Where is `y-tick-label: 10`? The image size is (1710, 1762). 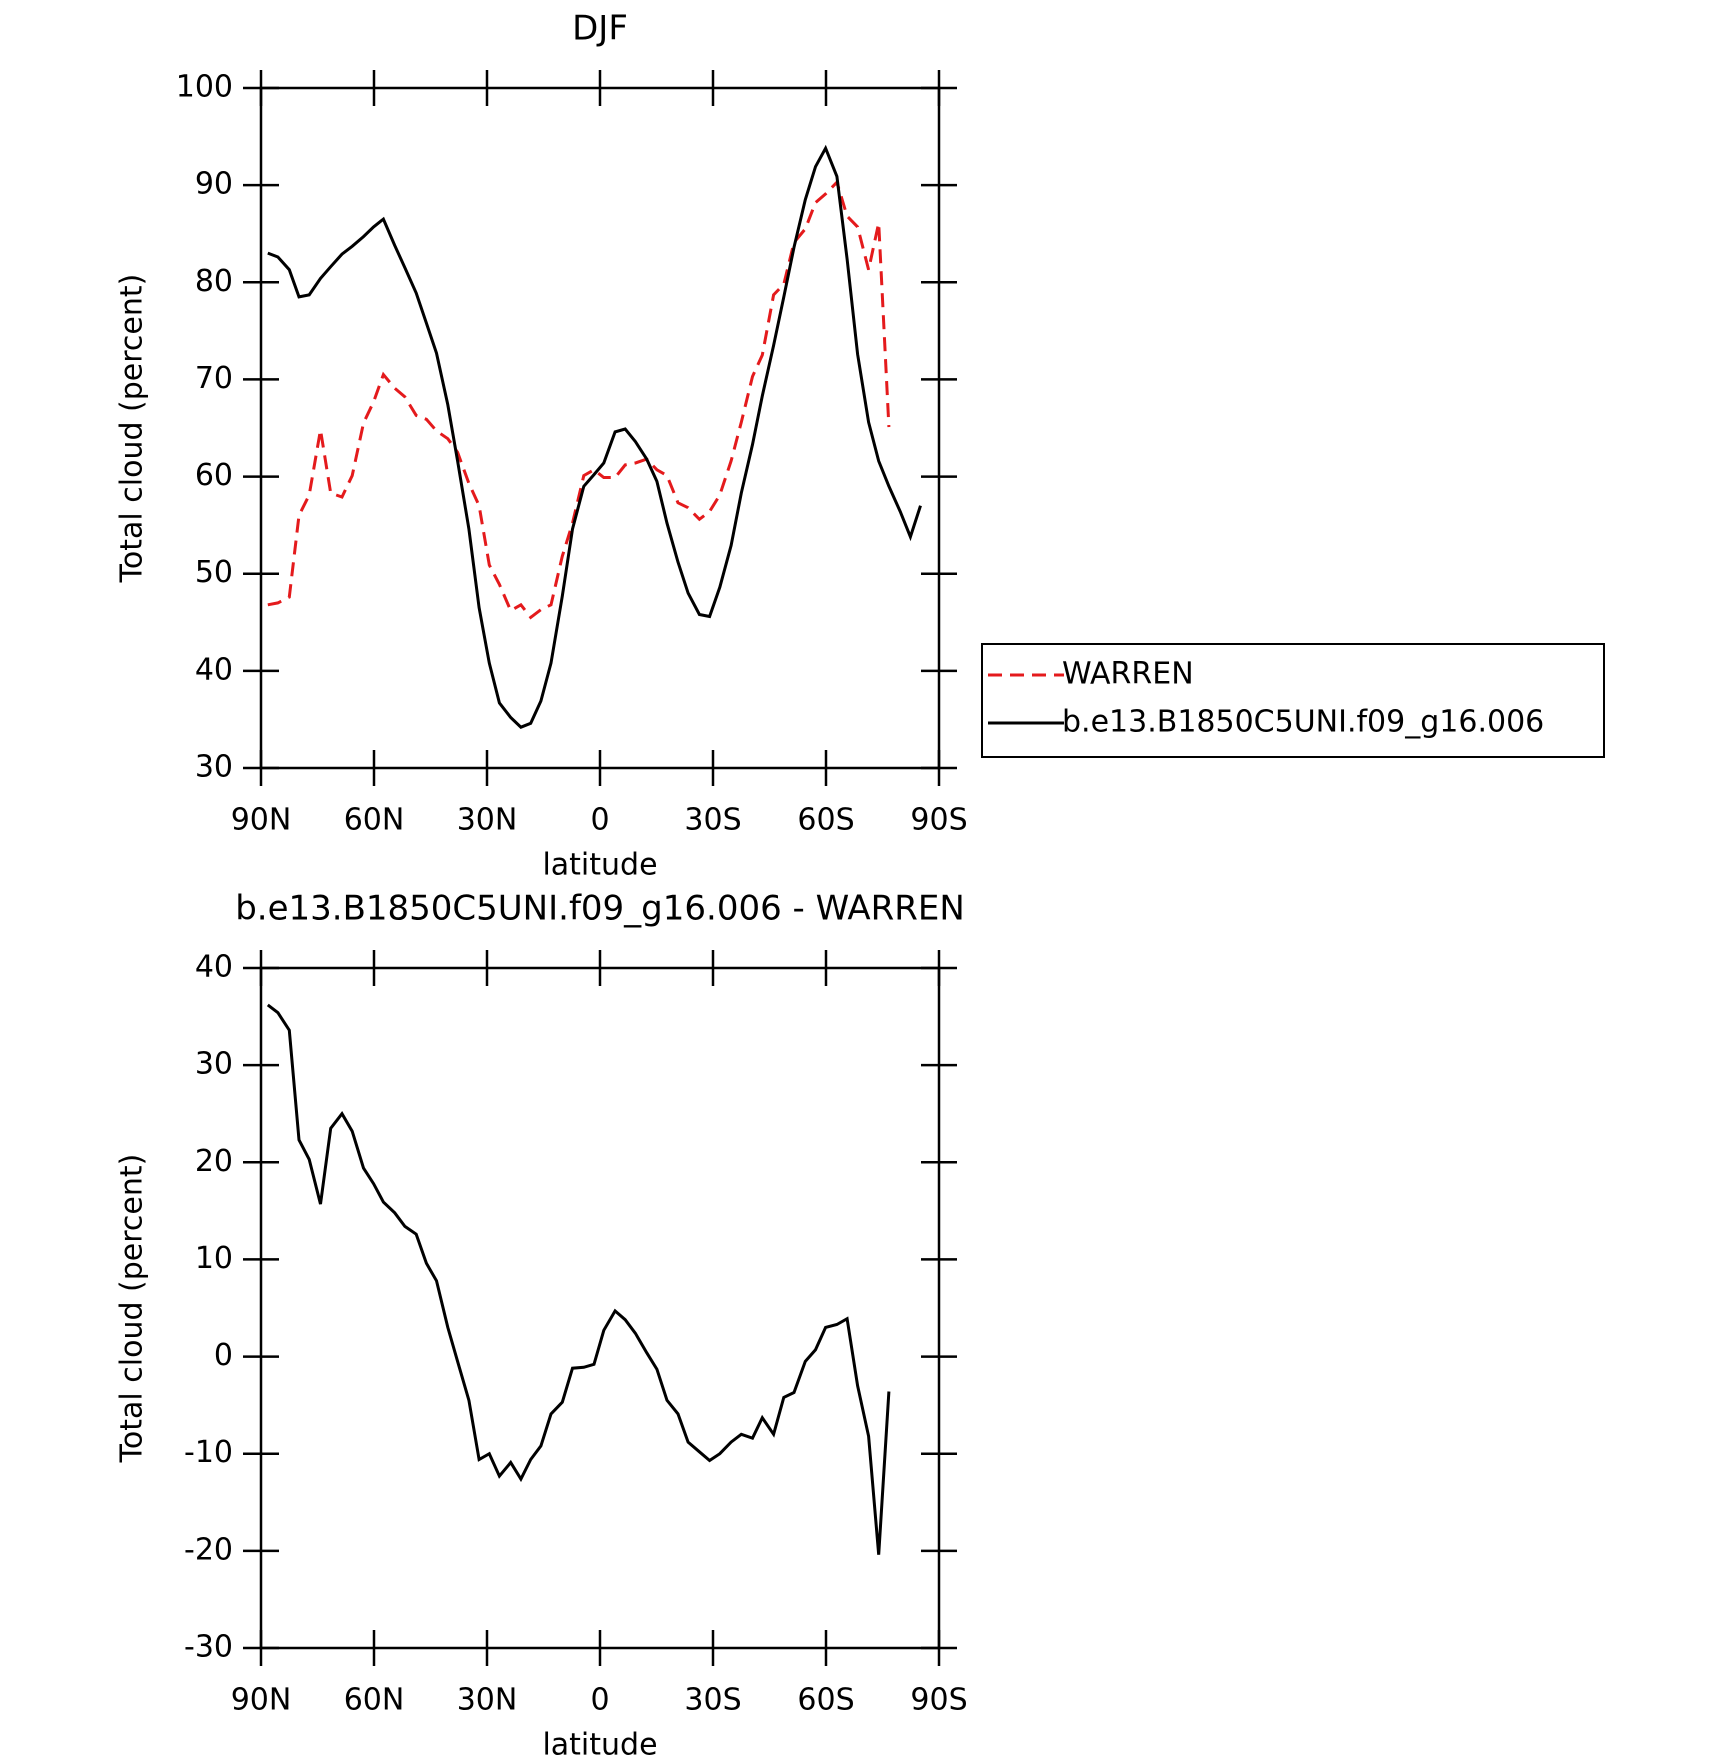 y-tick-label: 10 is located at coordinates (214, 1258).